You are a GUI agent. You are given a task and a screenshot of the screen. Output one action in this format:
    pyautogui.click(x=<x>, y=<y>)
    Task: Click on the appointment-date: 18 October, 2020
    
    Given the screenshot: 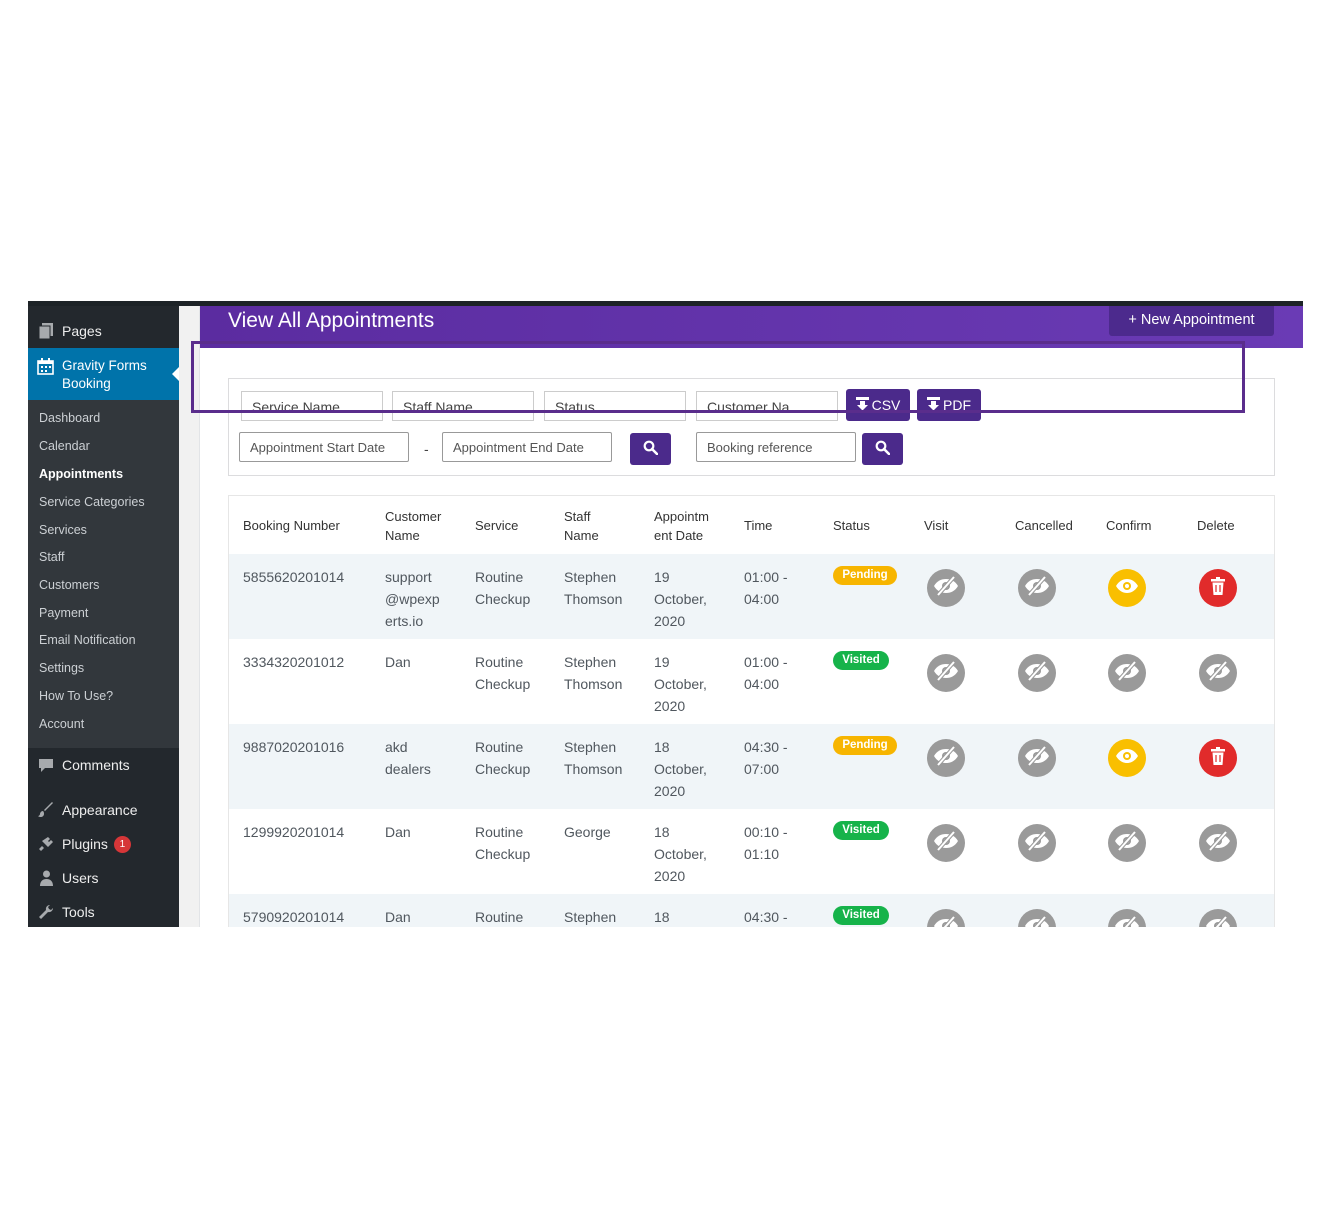 What is the action you would take?
    pyautogui.click(x=680, y=769)
    